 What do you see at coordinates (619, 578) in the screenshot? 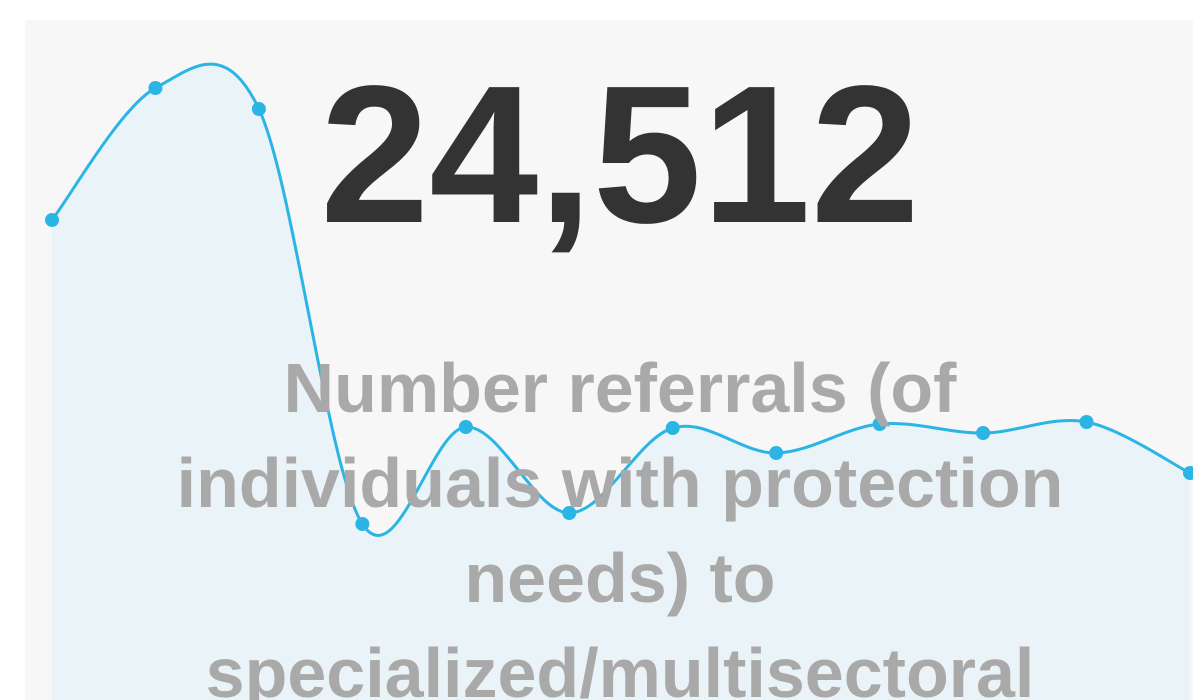
I see `subtitle-line: needs) to` at bounding box center [619, 578].